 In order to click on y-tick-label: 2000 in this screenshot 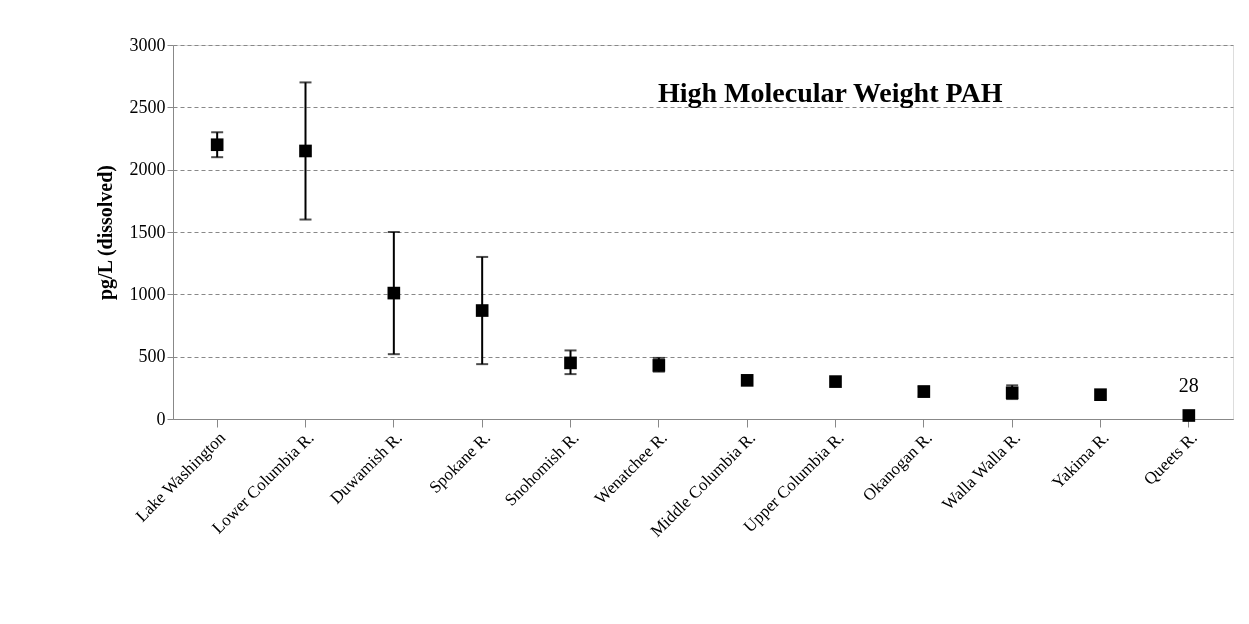, I will do `click(147, 169)`.